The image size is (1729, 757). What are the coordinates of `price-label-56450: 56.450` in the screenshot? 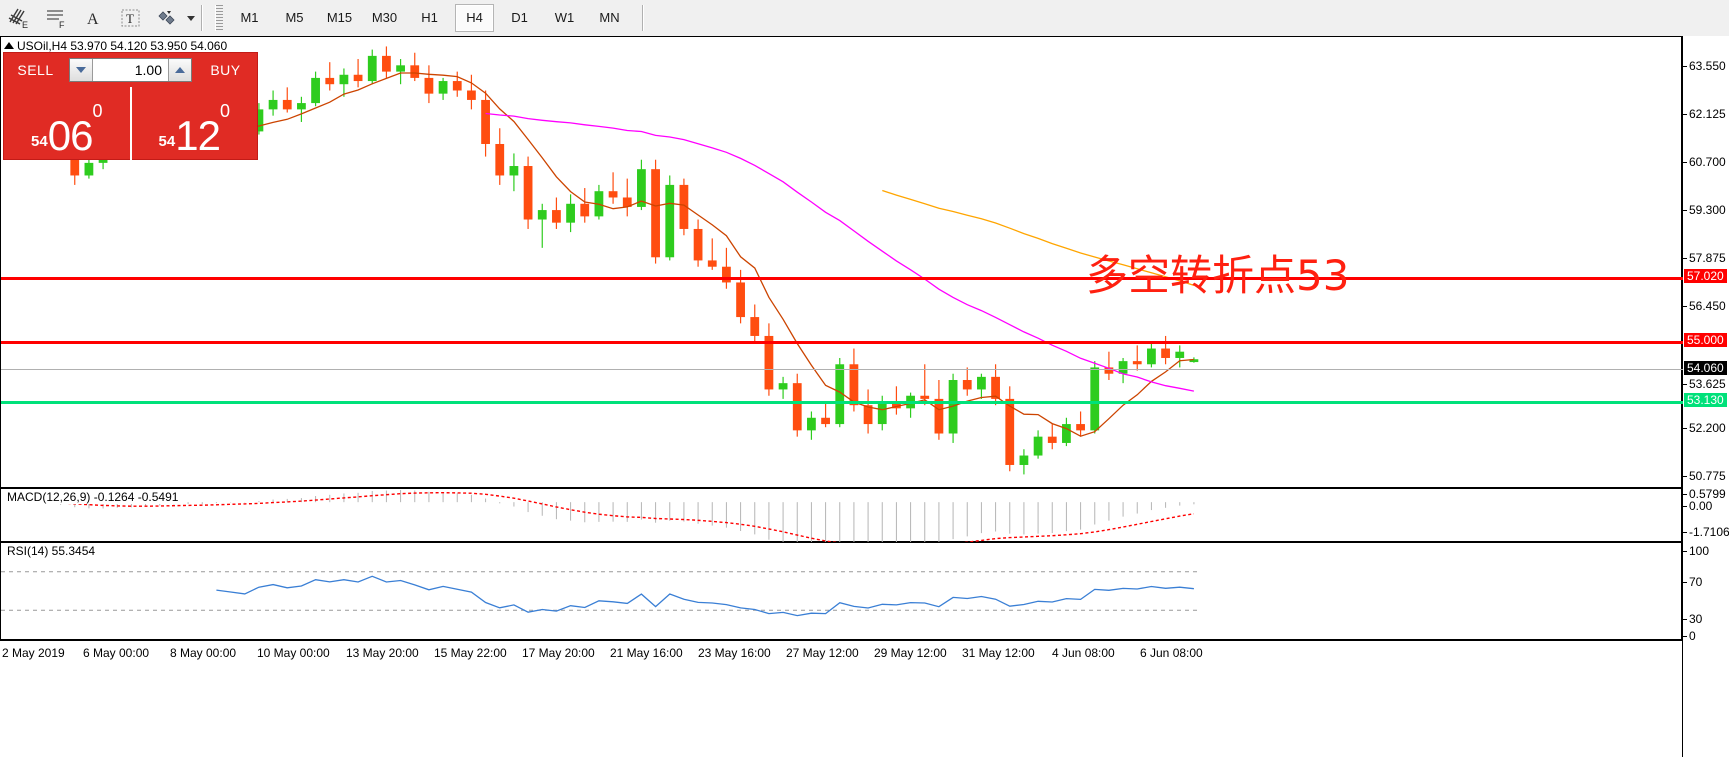 It's located at (1707, 306).